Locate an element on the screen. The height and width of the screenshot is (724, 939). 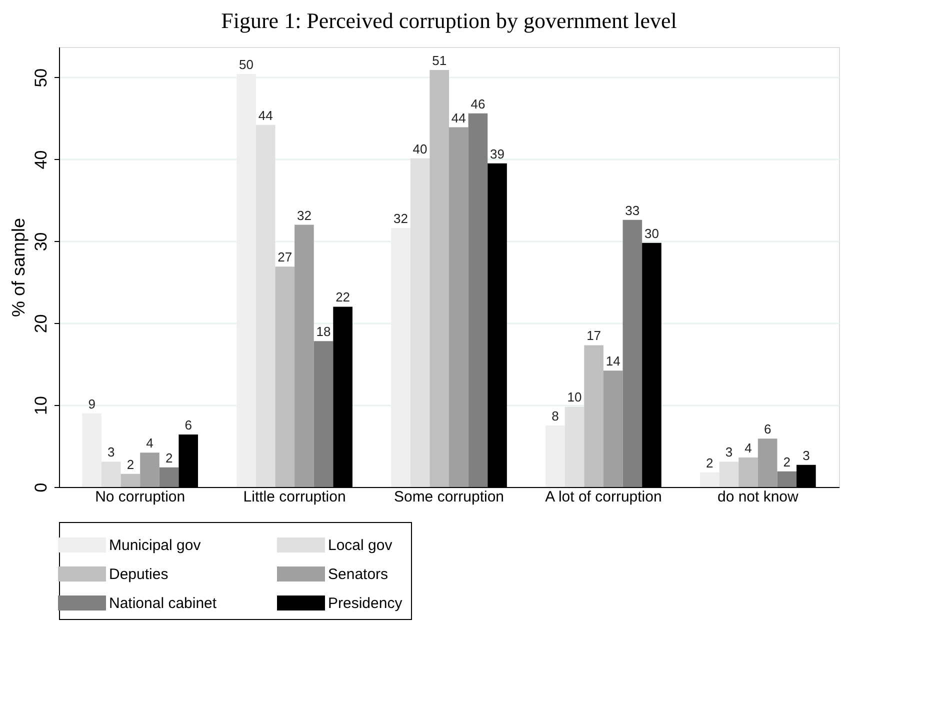
legend-label: Presidency is located at coordinates (365, 603).